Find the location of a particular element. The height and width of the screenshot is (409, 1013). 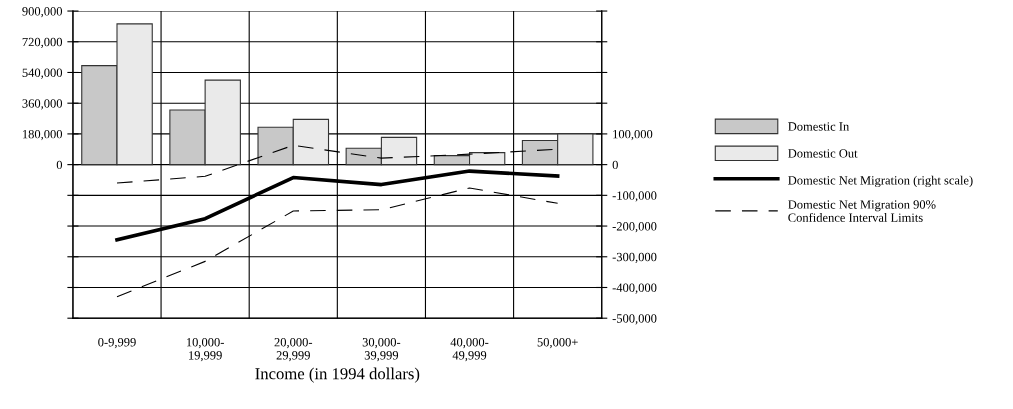

x-axis-title: Income (in 1994 dollars) is located at coordinates (337, 375).